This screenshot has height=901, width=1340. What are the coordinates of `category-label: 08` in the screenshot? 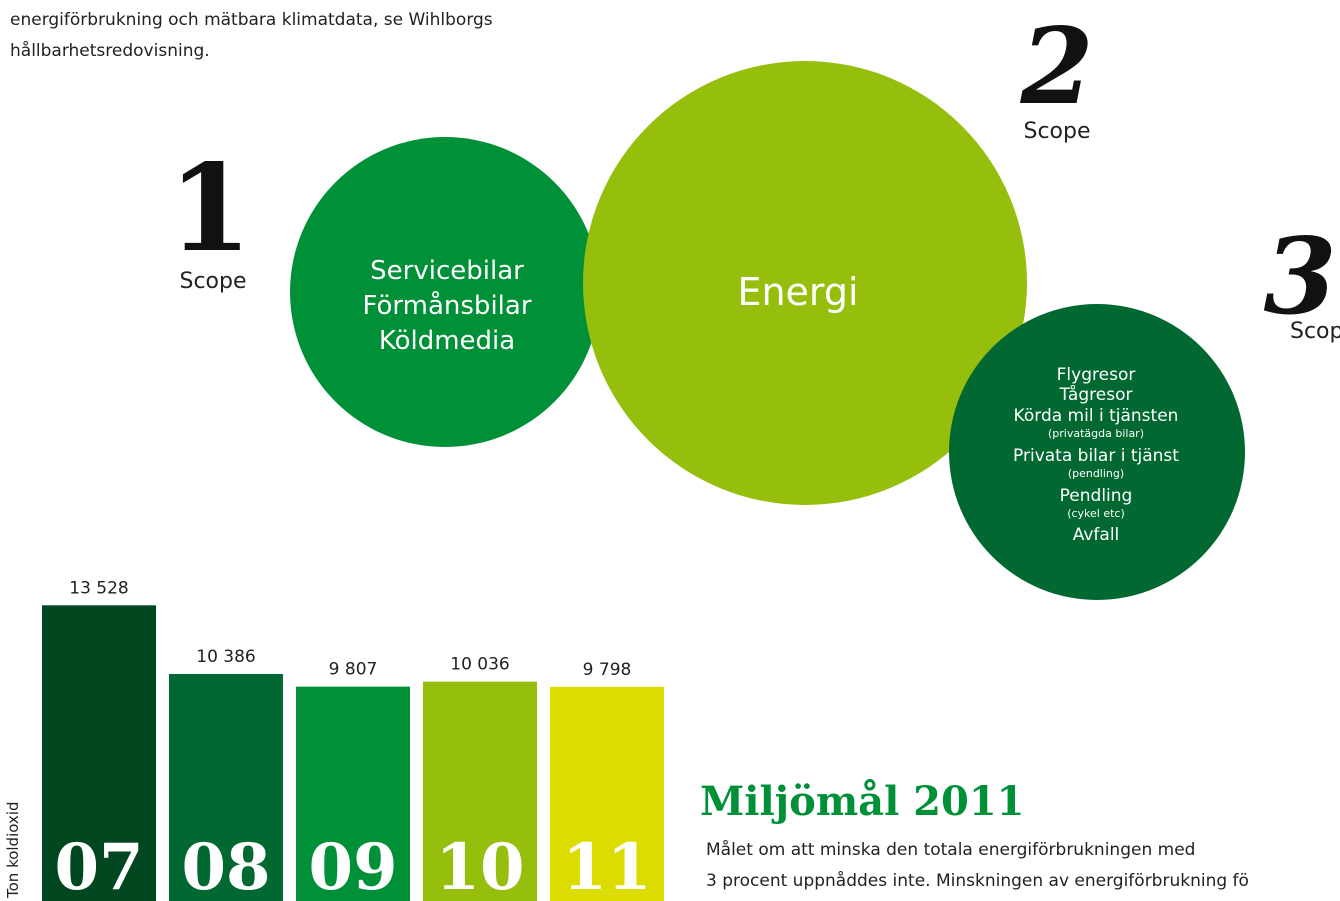 It's located at (225, 865).